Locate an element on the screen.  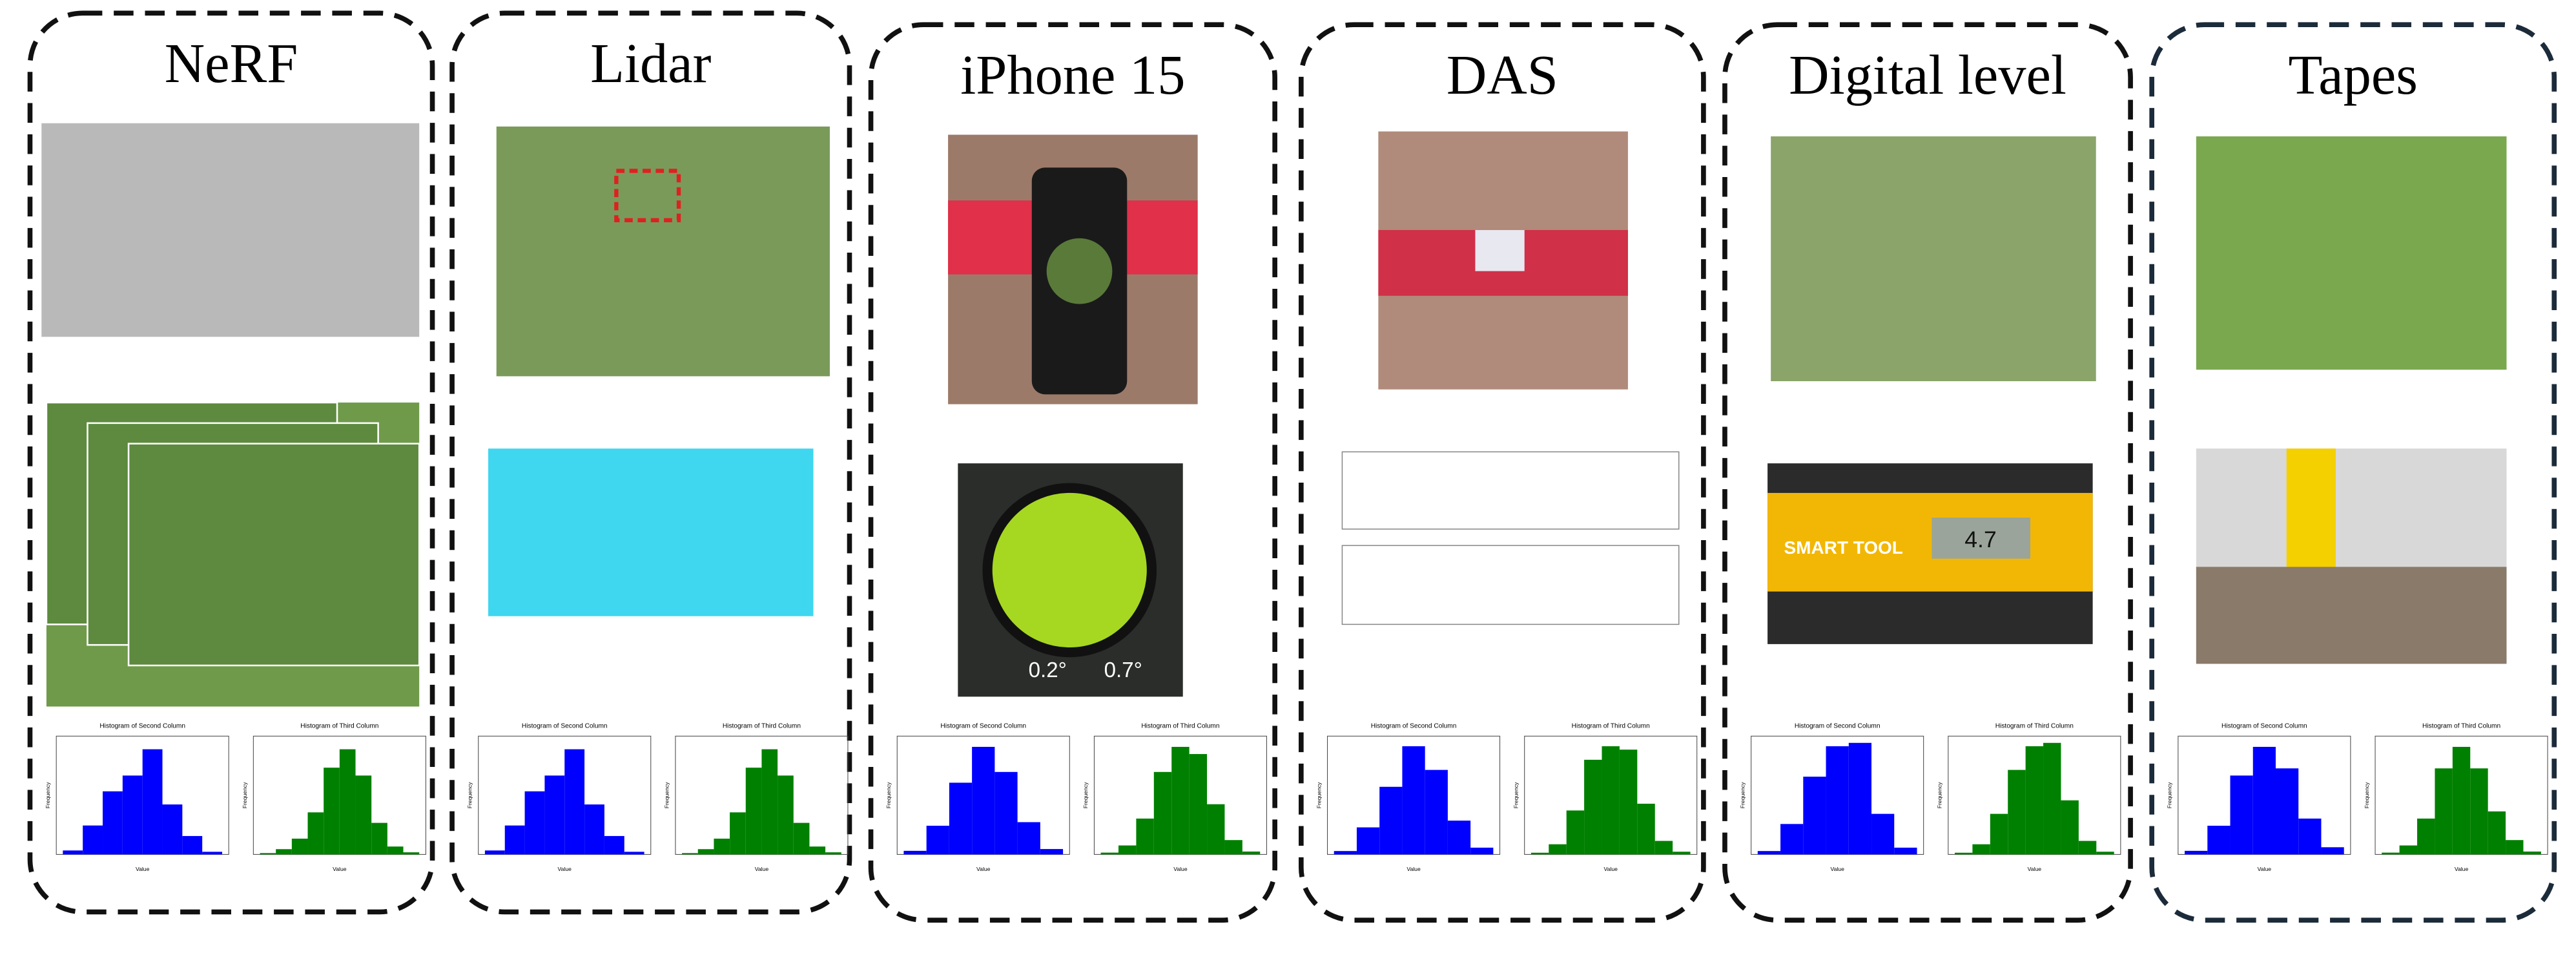
panel-title: iPhone 15 is located at coordinates (1072, 75).